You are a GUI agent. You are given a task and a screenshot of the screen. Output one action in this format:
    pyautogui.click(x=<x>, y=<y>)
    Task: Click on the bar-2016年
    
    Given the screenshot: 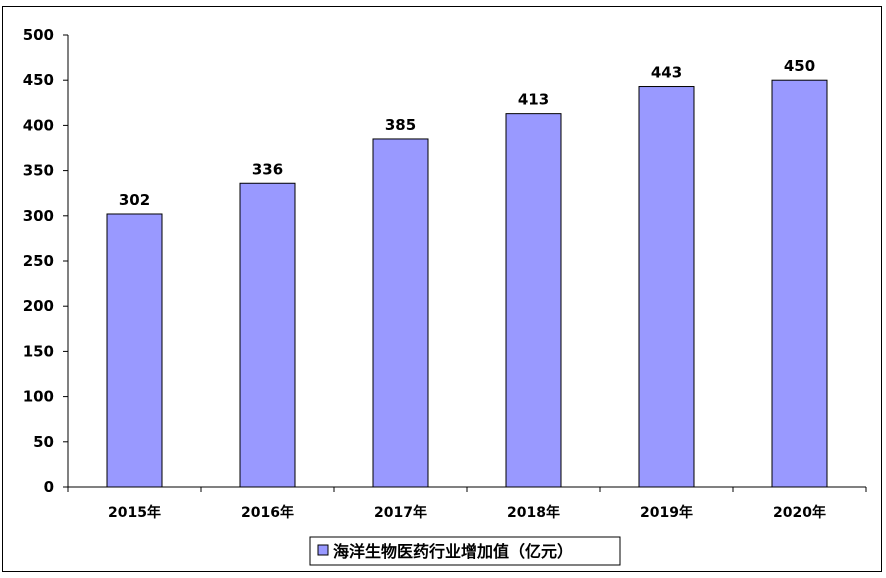 What is the action you would take?
    pyautogui.click(x=267, y=335)
    